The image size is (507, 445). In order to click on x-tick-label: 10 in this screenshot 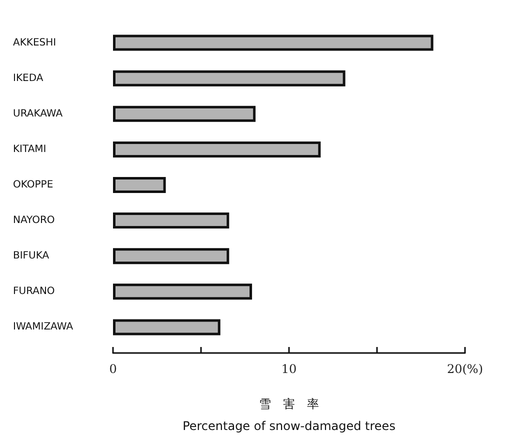, I will do `click(289, 369)`.